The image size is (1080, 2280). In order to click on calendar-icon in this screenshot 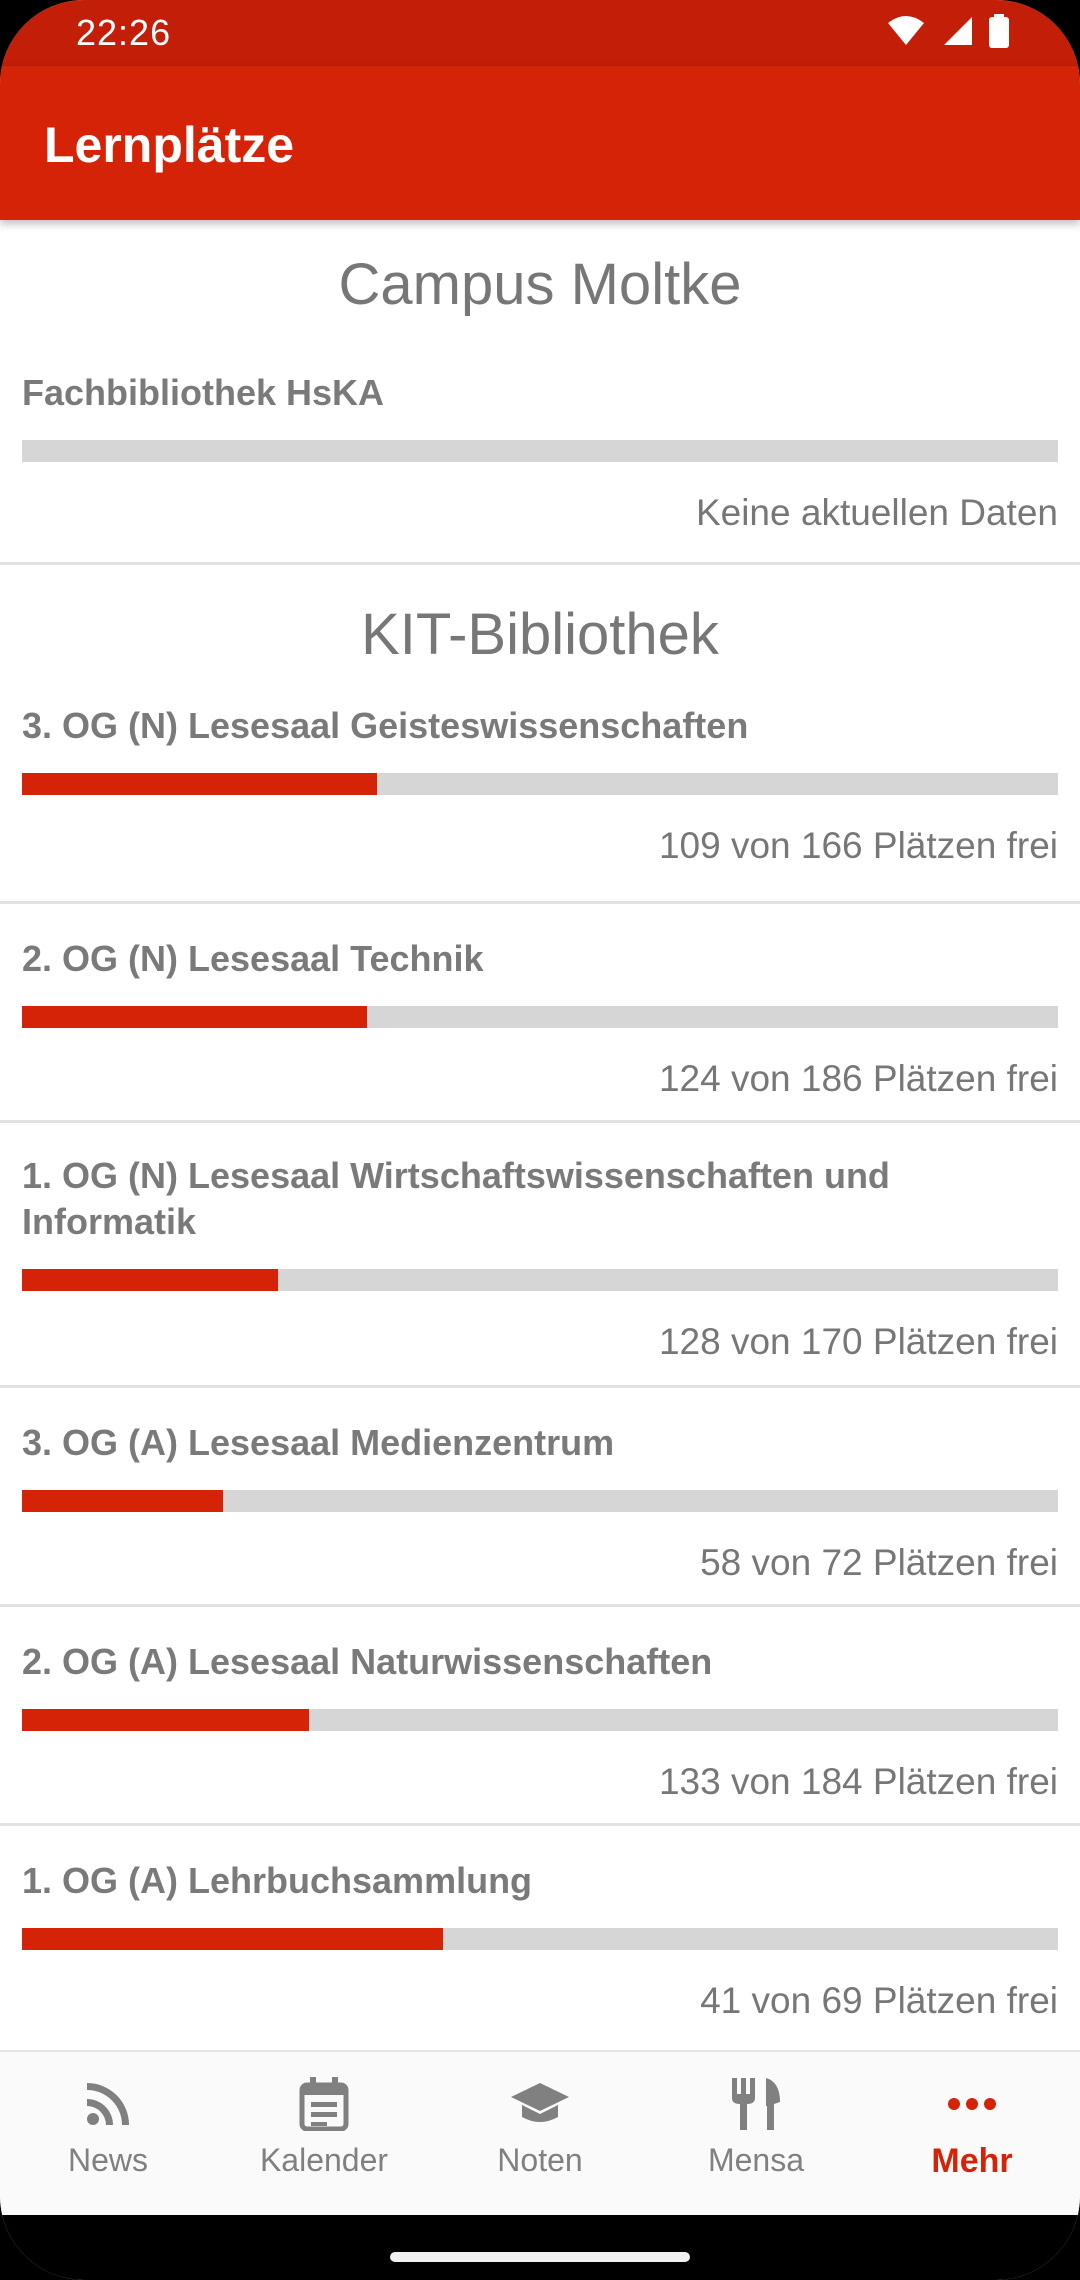, I will do `click(324, 2104)`.